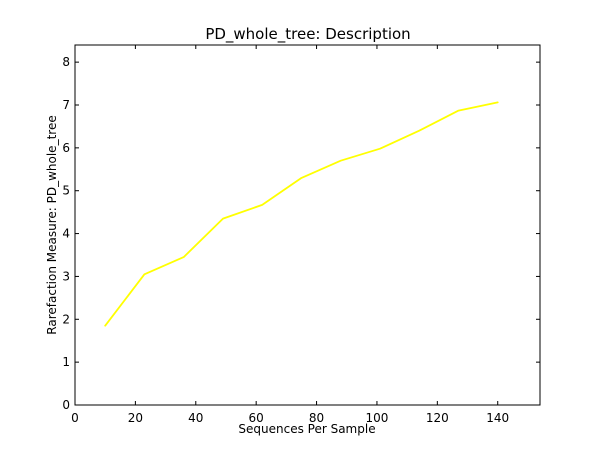 Image resolution: width=600 pixels, height=454 pixels. I want to click on x-tick-label: 80, so click(316, 418).